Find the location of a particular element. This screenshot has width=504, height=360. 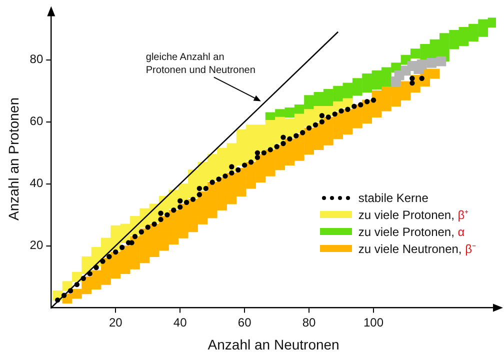

y-tick-label: 40 is located at coordinates (37, 183).